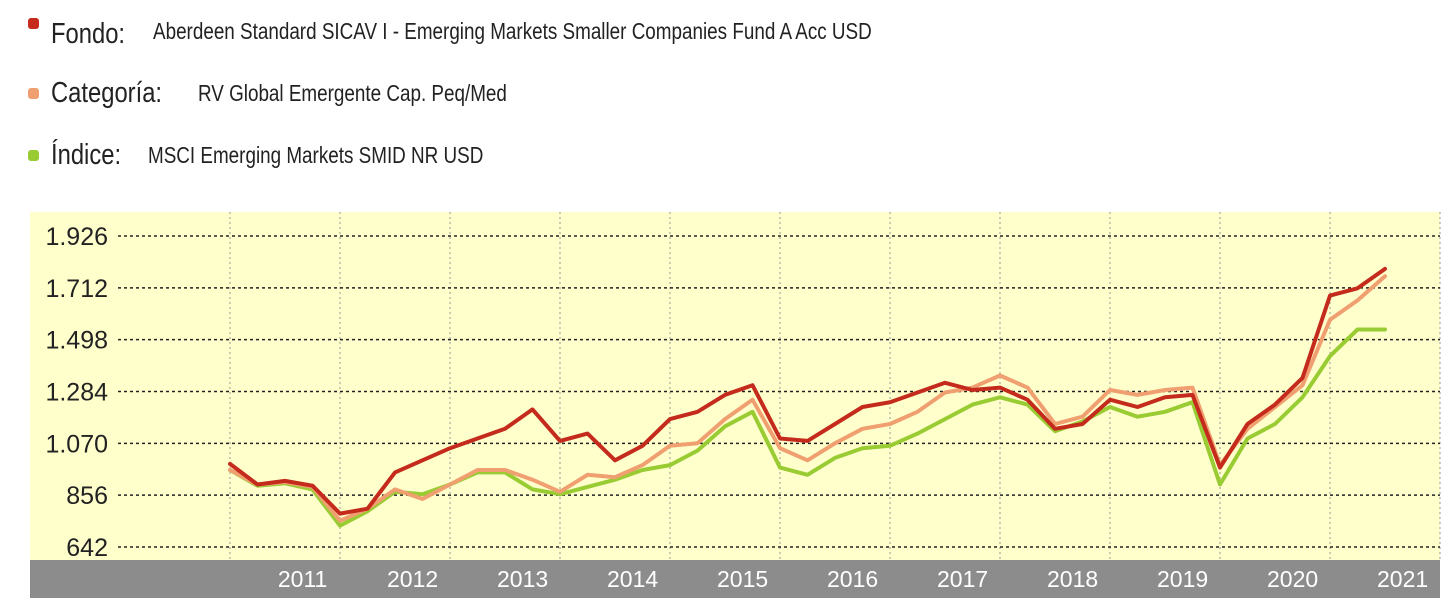 Image resolution: width=1454 pixels, height=610 pixels. What do you see at coordinates (33, 93) in the screenshot?
I see `categoria-color-swatch` at bounding box center [33, 93].